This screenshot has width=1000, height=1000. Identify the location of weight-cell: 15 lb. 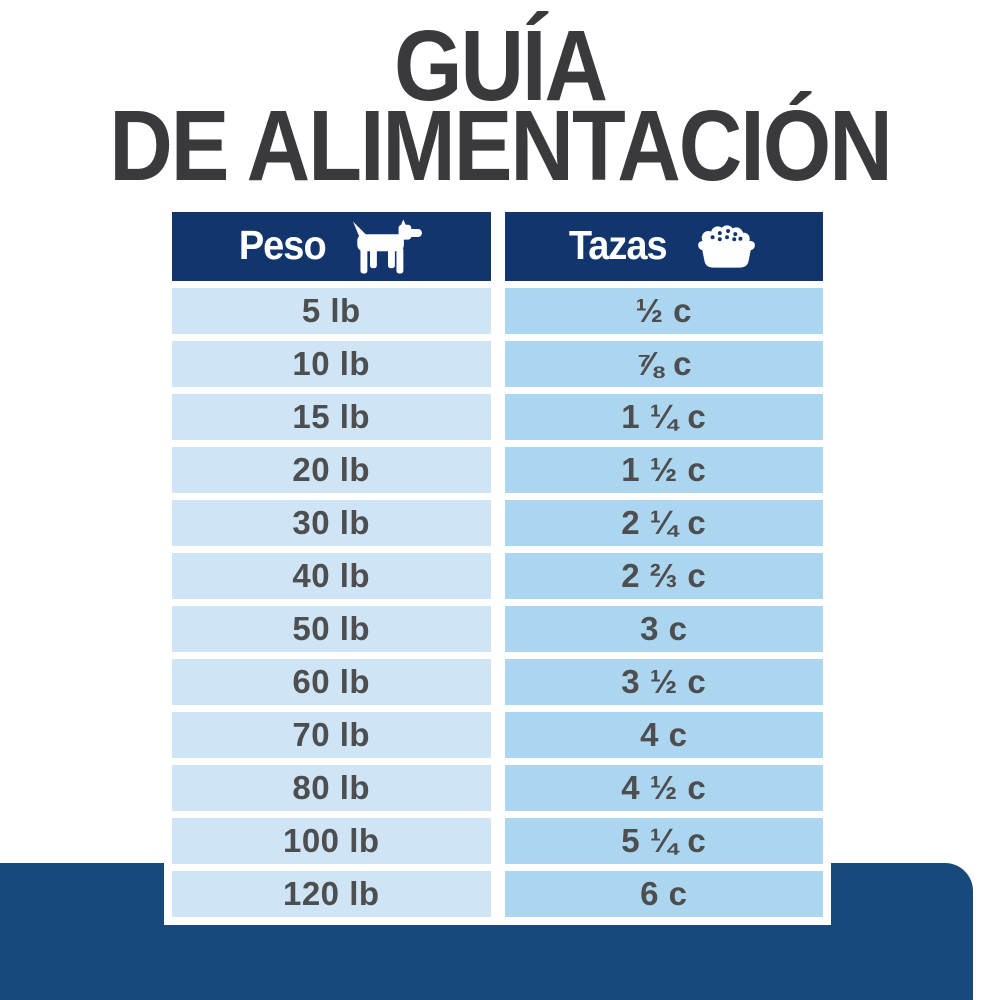
(331, 417).